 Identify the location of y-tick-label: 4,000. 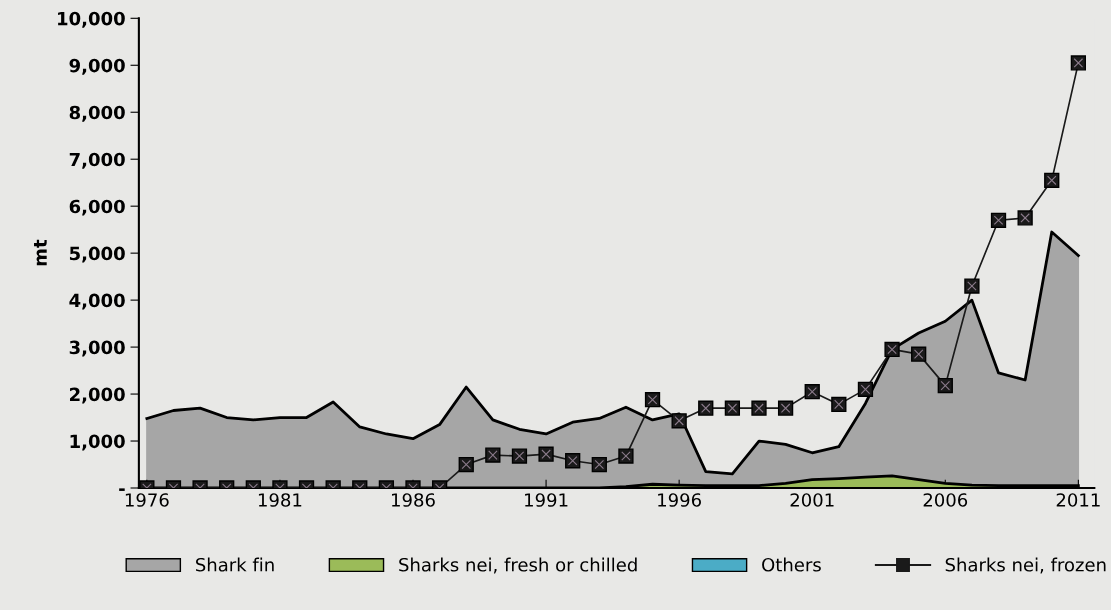
(97, 301).